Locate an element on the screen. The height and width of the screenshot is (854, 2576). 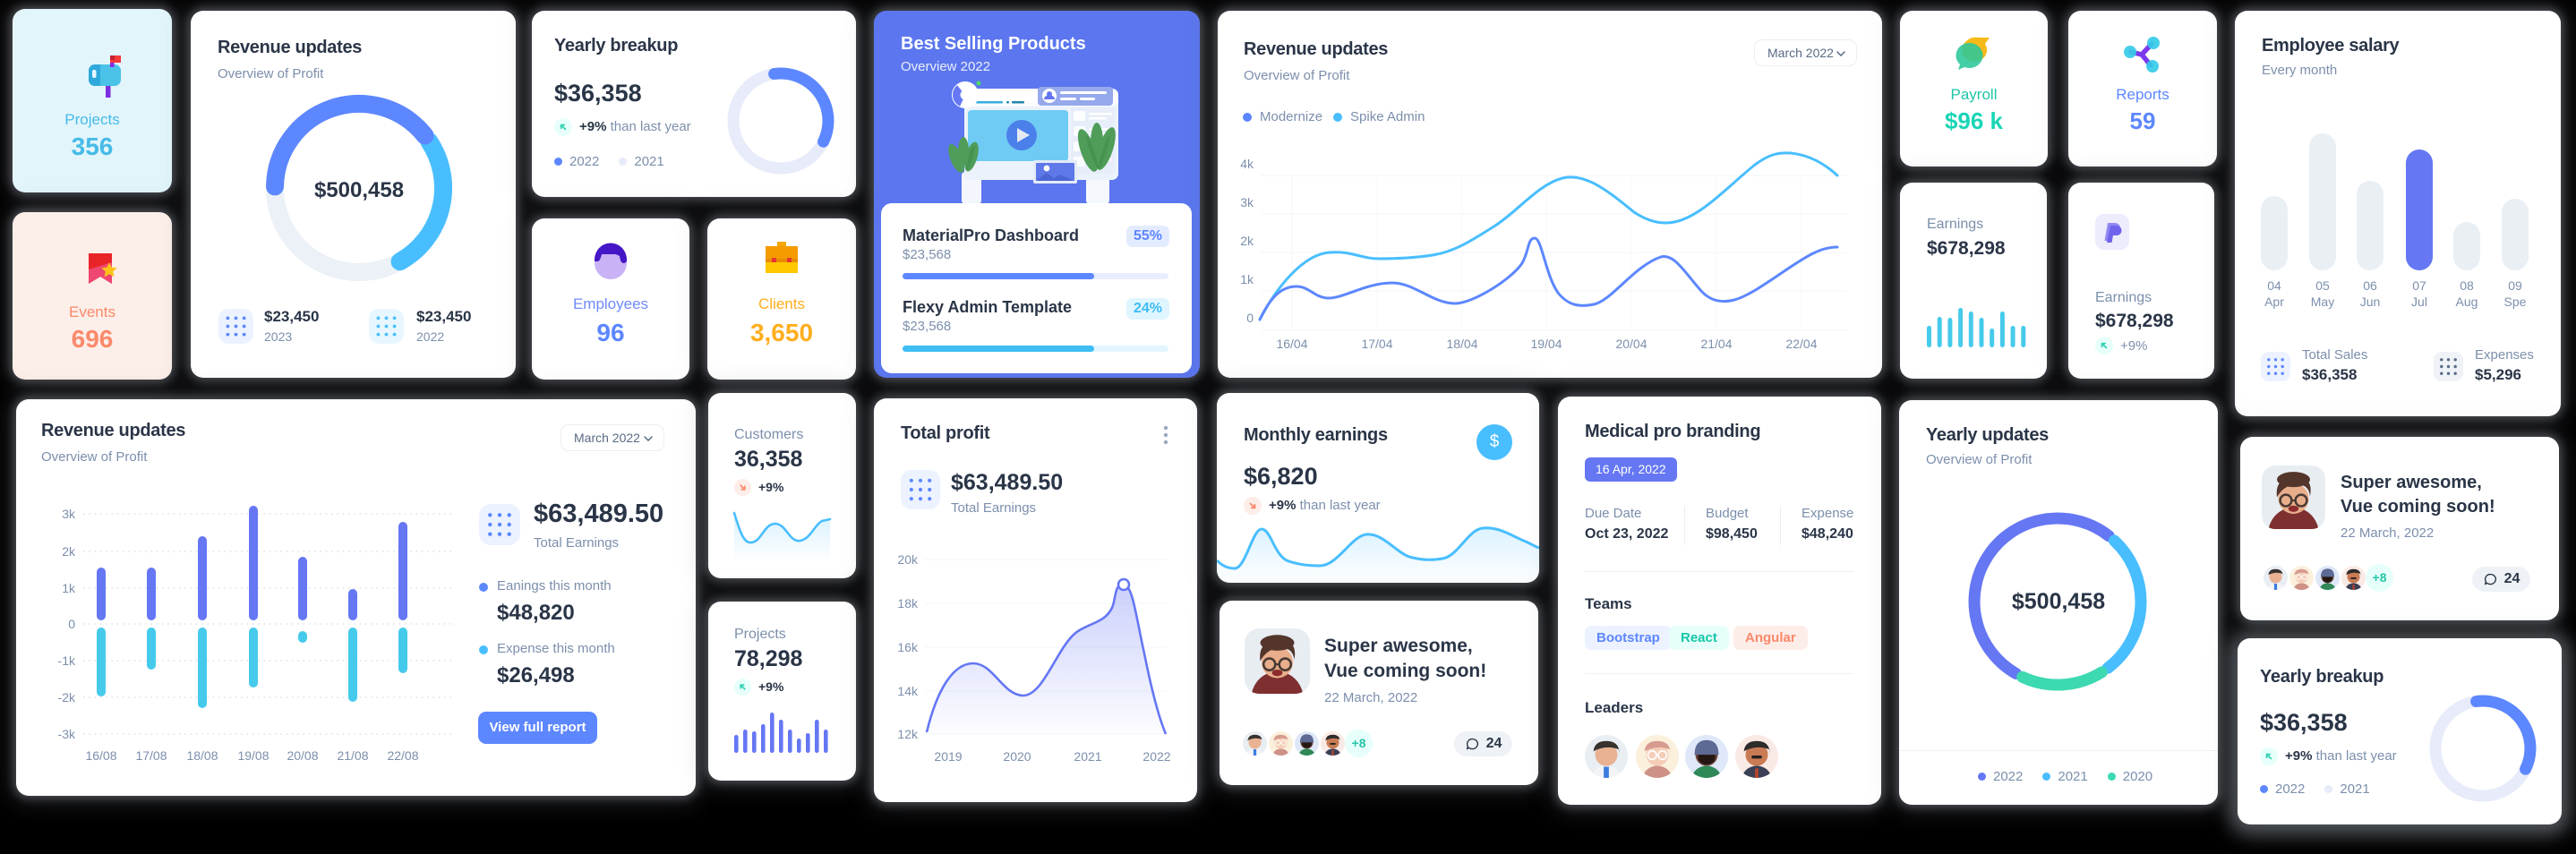
svg-text: 17/04 is located at coordinates (1376, 344).